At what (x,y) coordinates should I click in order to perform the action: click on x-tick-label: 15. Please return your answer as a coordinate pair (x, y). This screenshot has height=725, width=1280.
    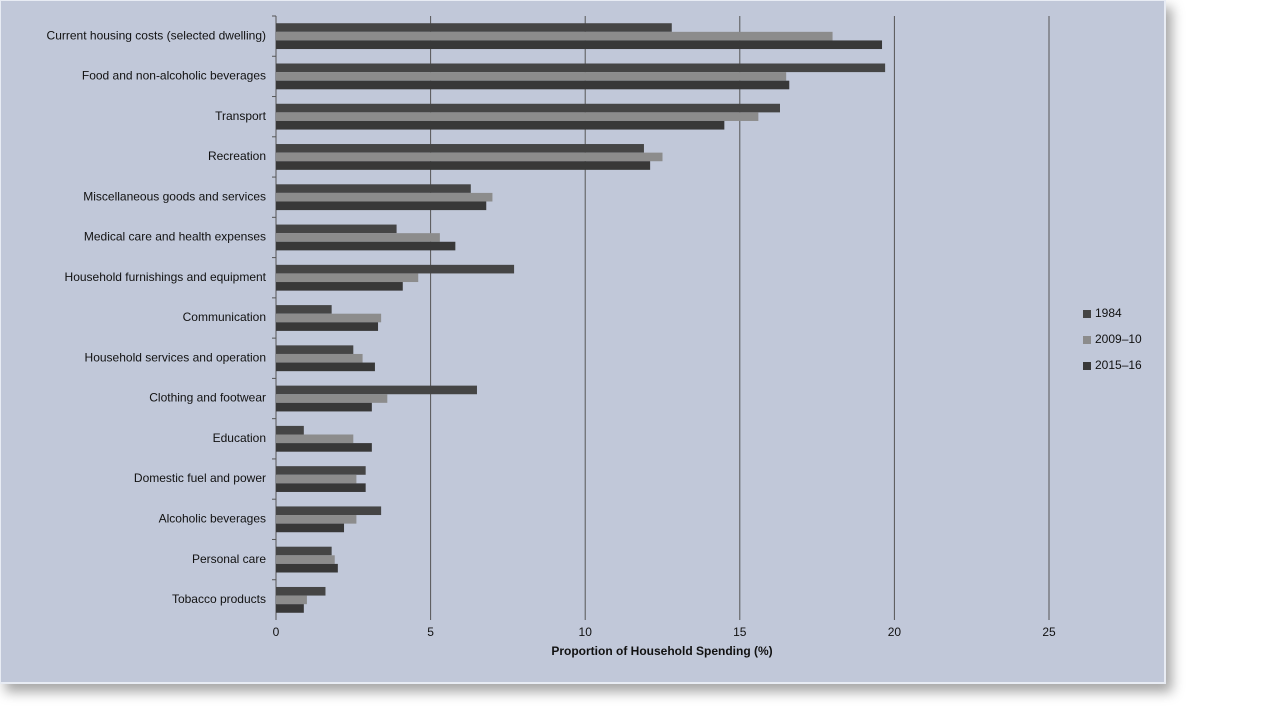
    Looking at the image, I should click on (740, 632).